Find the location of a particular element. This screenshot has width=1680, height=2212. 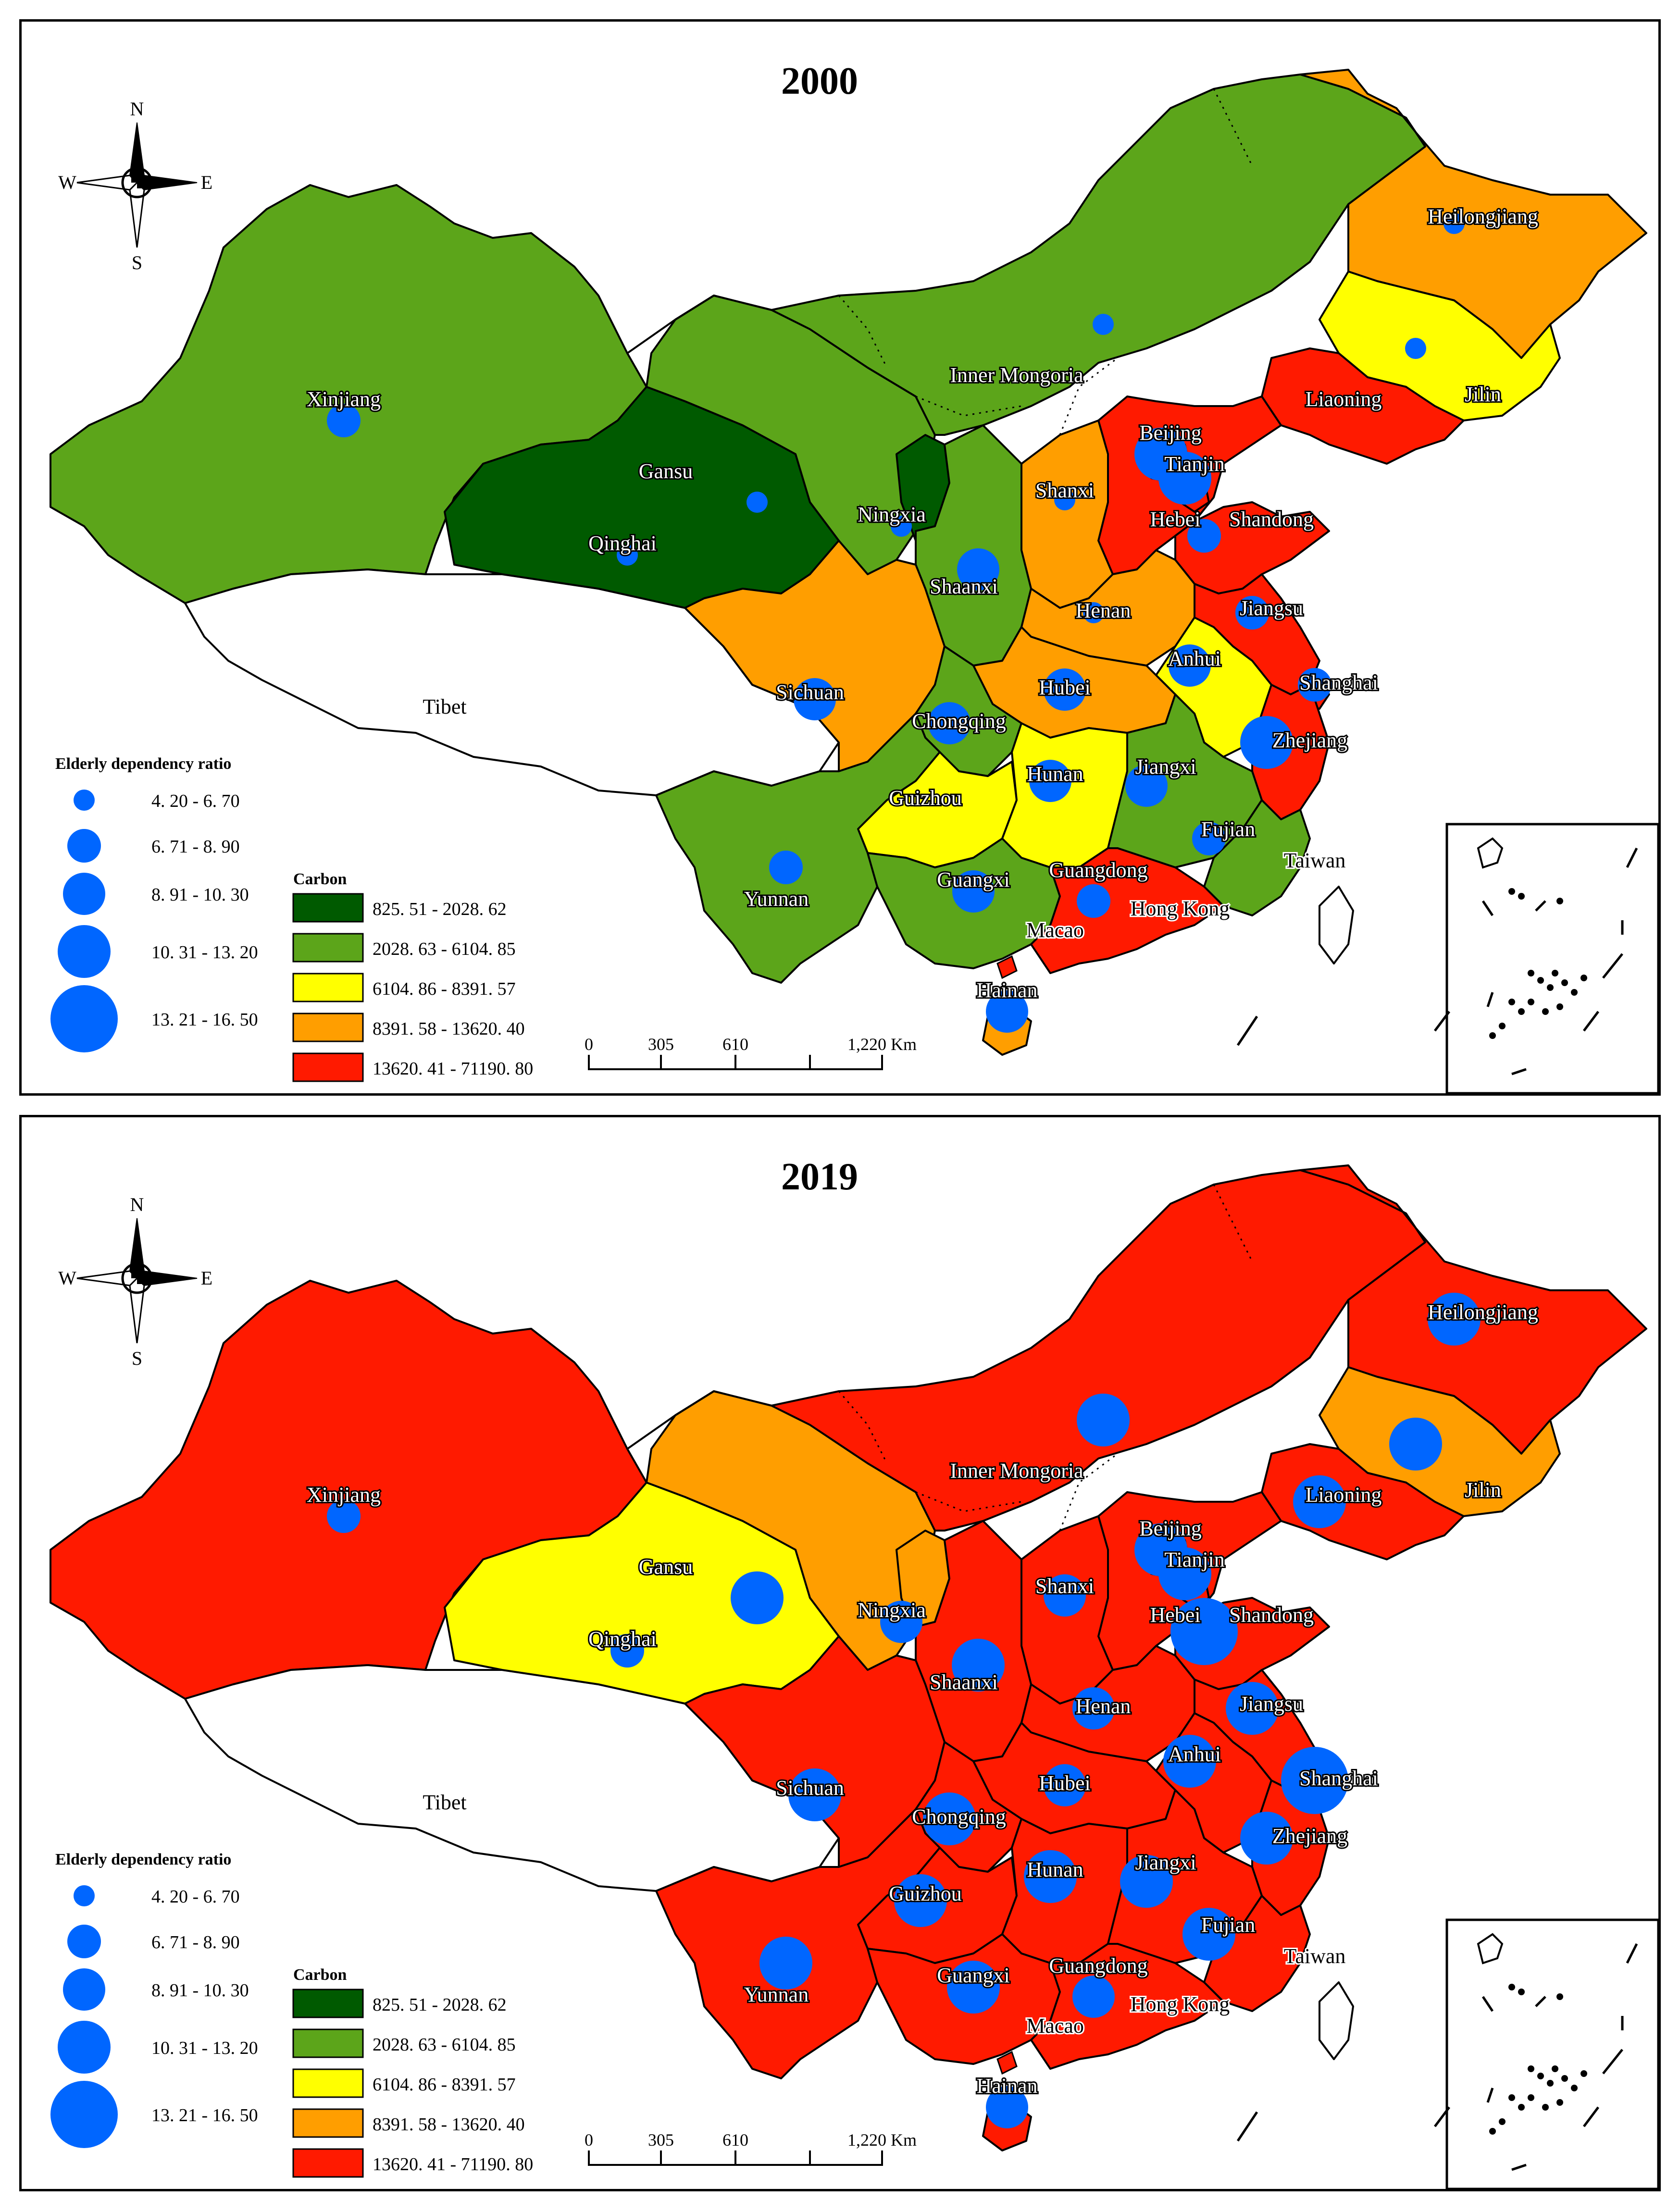

label-xinjiang: Xinjiang is located at coordinates (344, 399).